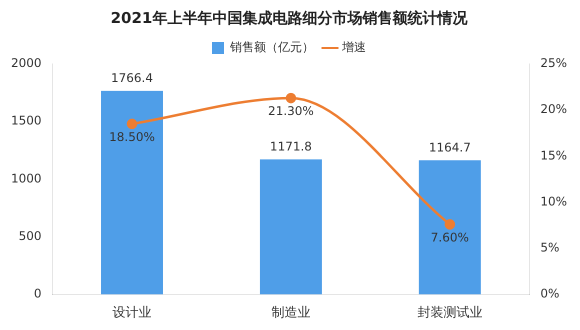  What do you see at coordinates (291, 111) in the screenshot?
I see `data-label: 21.30%` at bounding box center [291, 111].